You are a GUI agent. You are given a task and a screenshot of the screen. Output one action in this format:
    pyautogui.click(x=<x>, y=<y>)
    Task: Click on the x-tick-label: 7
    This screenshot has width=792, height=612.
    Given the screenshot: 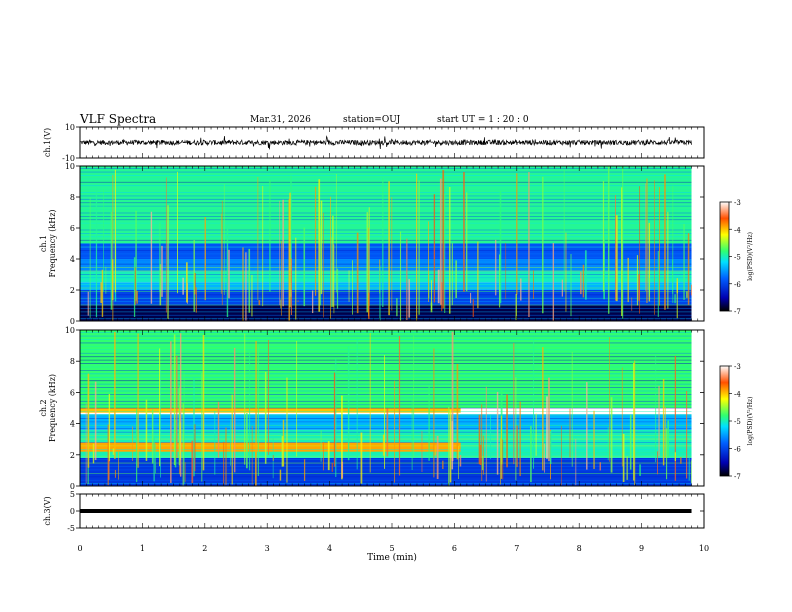 What is the action you would take?
    pyautogui.click(x=516, y=548)
    